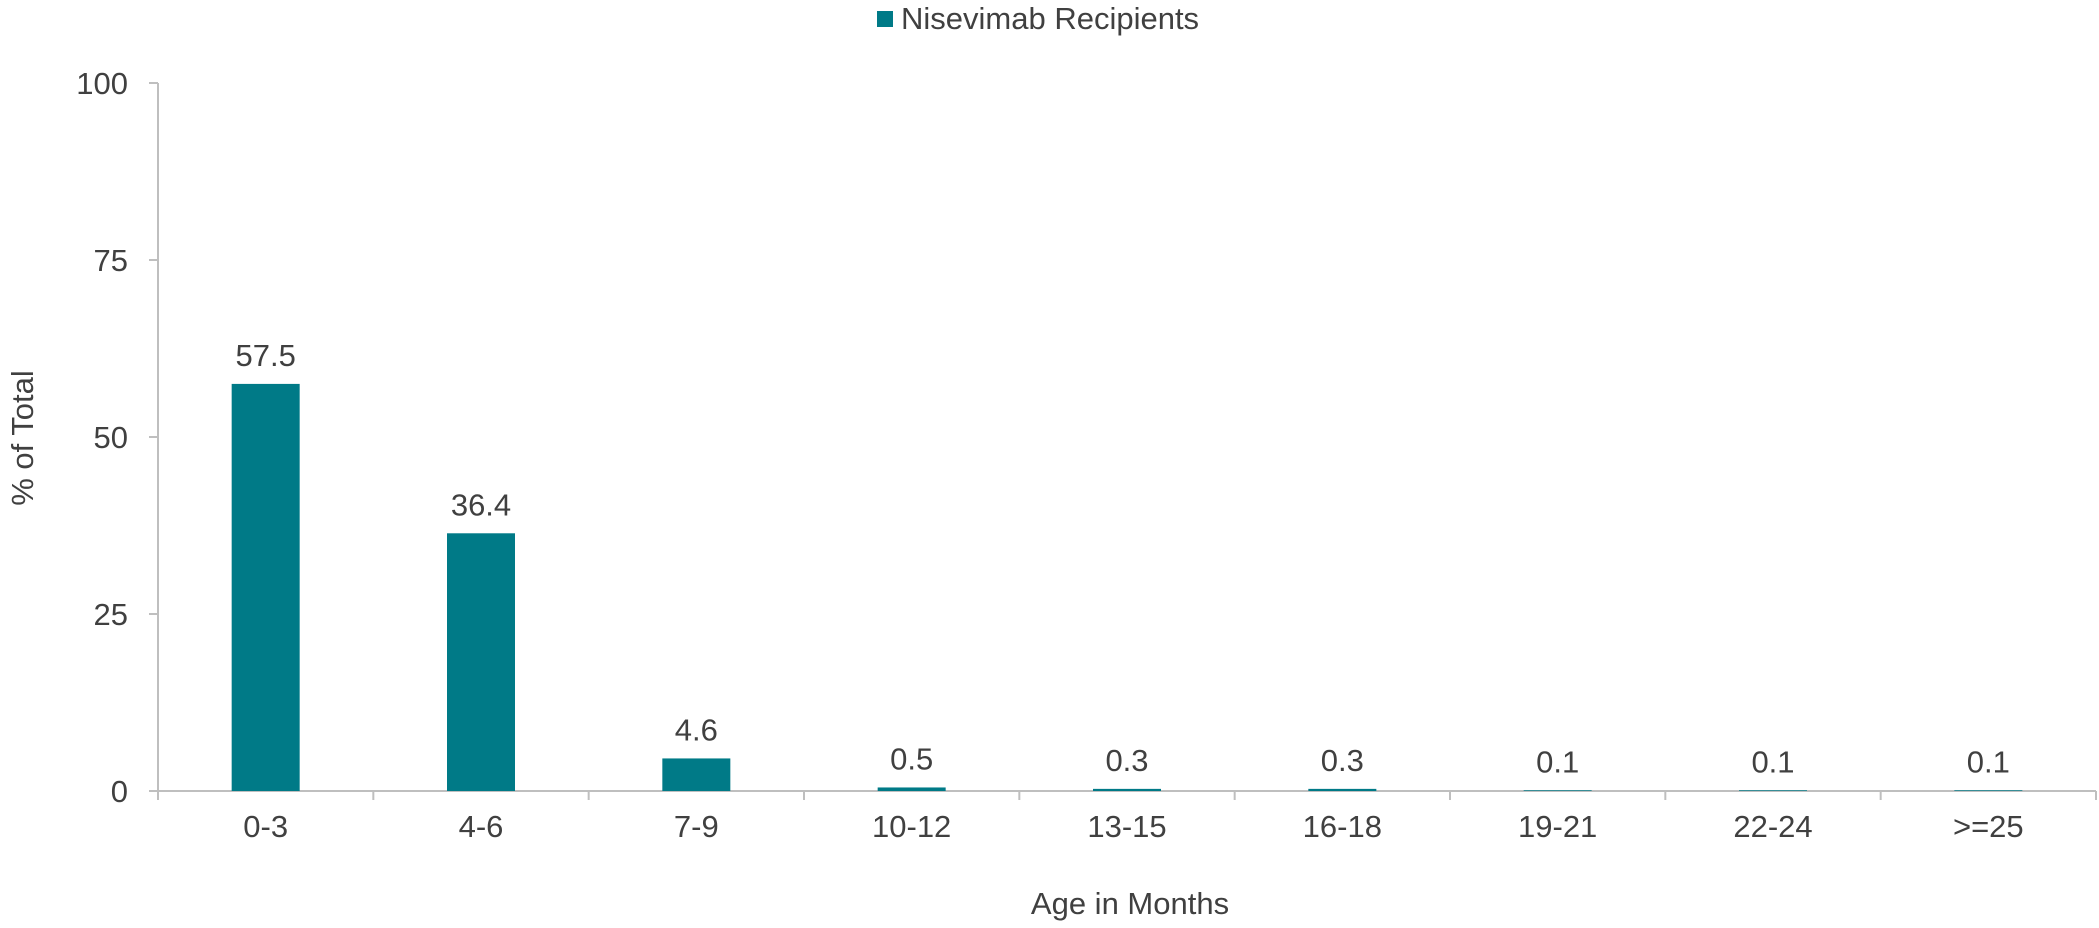 The image size is (2099, 928). What do you see at coordinates (22, 438) in the screenshot?
I see `y-axis-title: % of Total` at bounding box center [22, 438].